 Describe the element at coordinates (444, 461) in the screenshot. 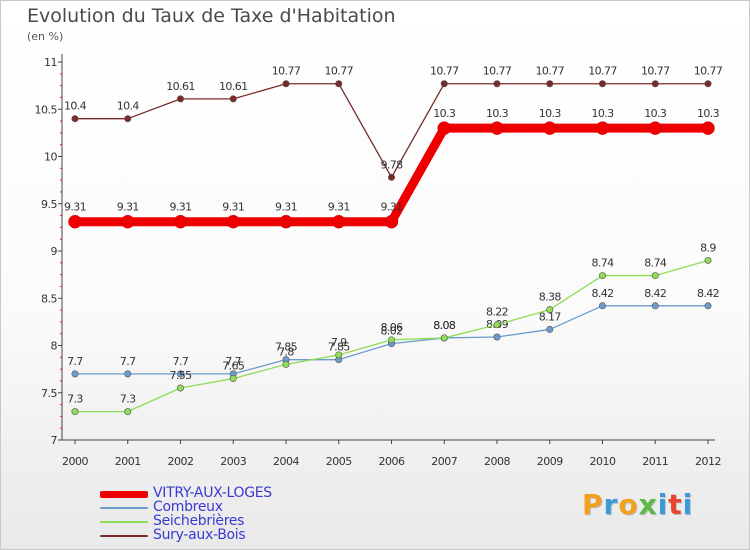

I see `x-tick-label: 2007` at that location.